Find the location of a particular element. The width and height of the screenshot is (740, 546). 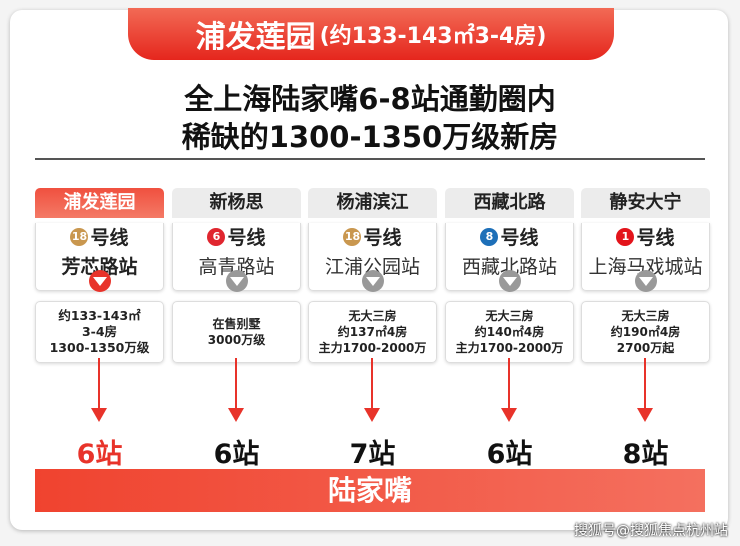

project-name: 西藏北路 is located at coordinates (509, 203).